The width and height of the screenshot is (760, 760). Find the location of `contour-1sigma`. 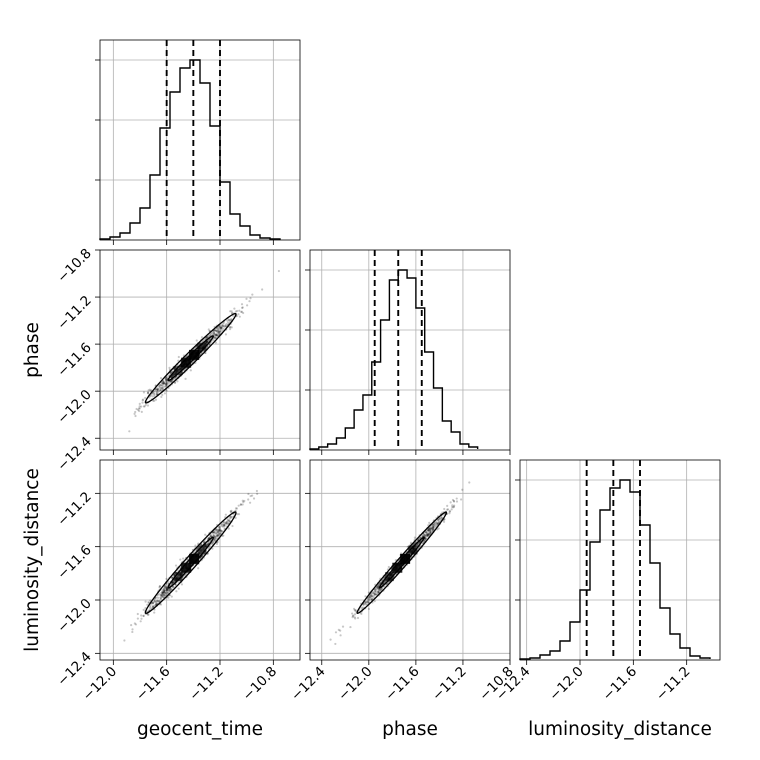

contour-1sigma is located at coordinates (401, 562).